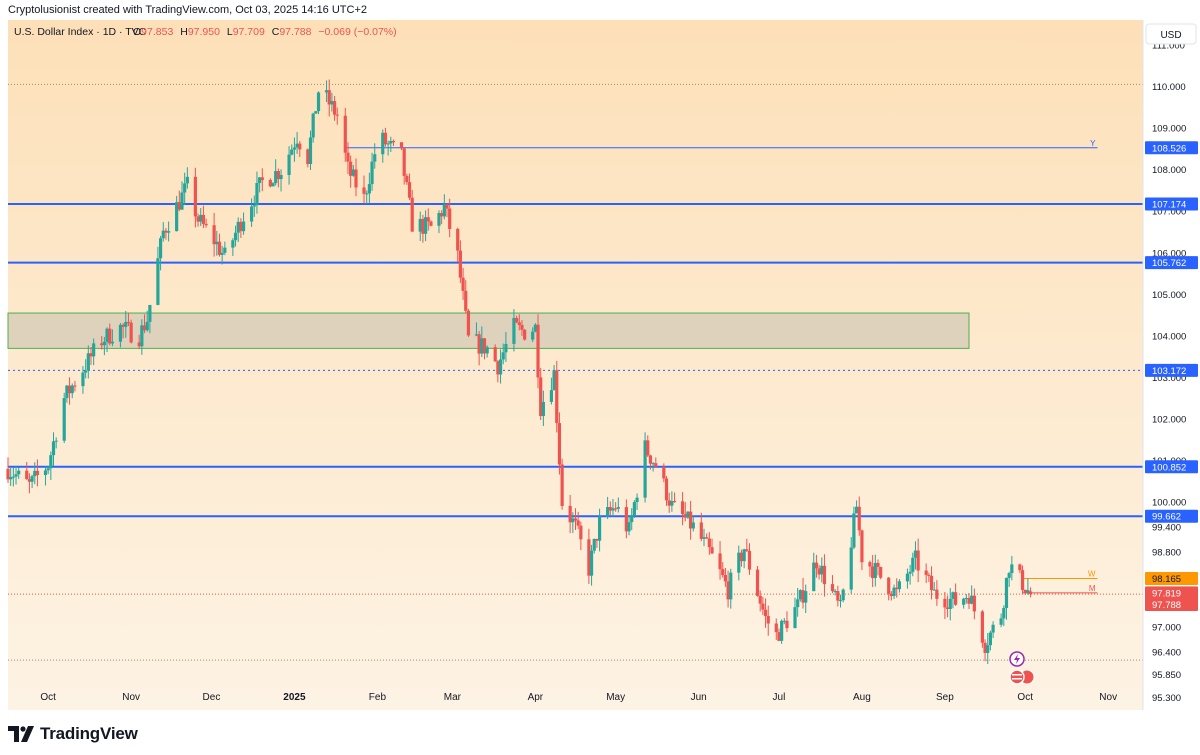 This screenshot has height=755, width=1200. I want to click on us-flag-icon-front, so click(1017, 677).